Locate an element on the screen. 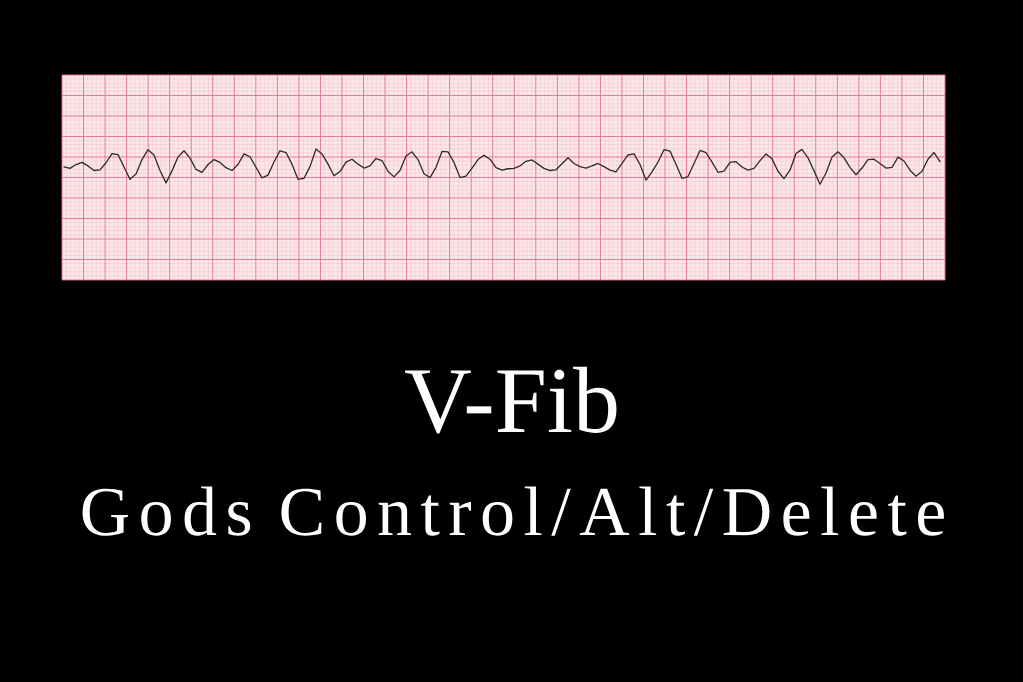 The height and width of the screenshot is (682, 1023). text: Gods Control/Alt/Delete is located at coordinates (513, 511).